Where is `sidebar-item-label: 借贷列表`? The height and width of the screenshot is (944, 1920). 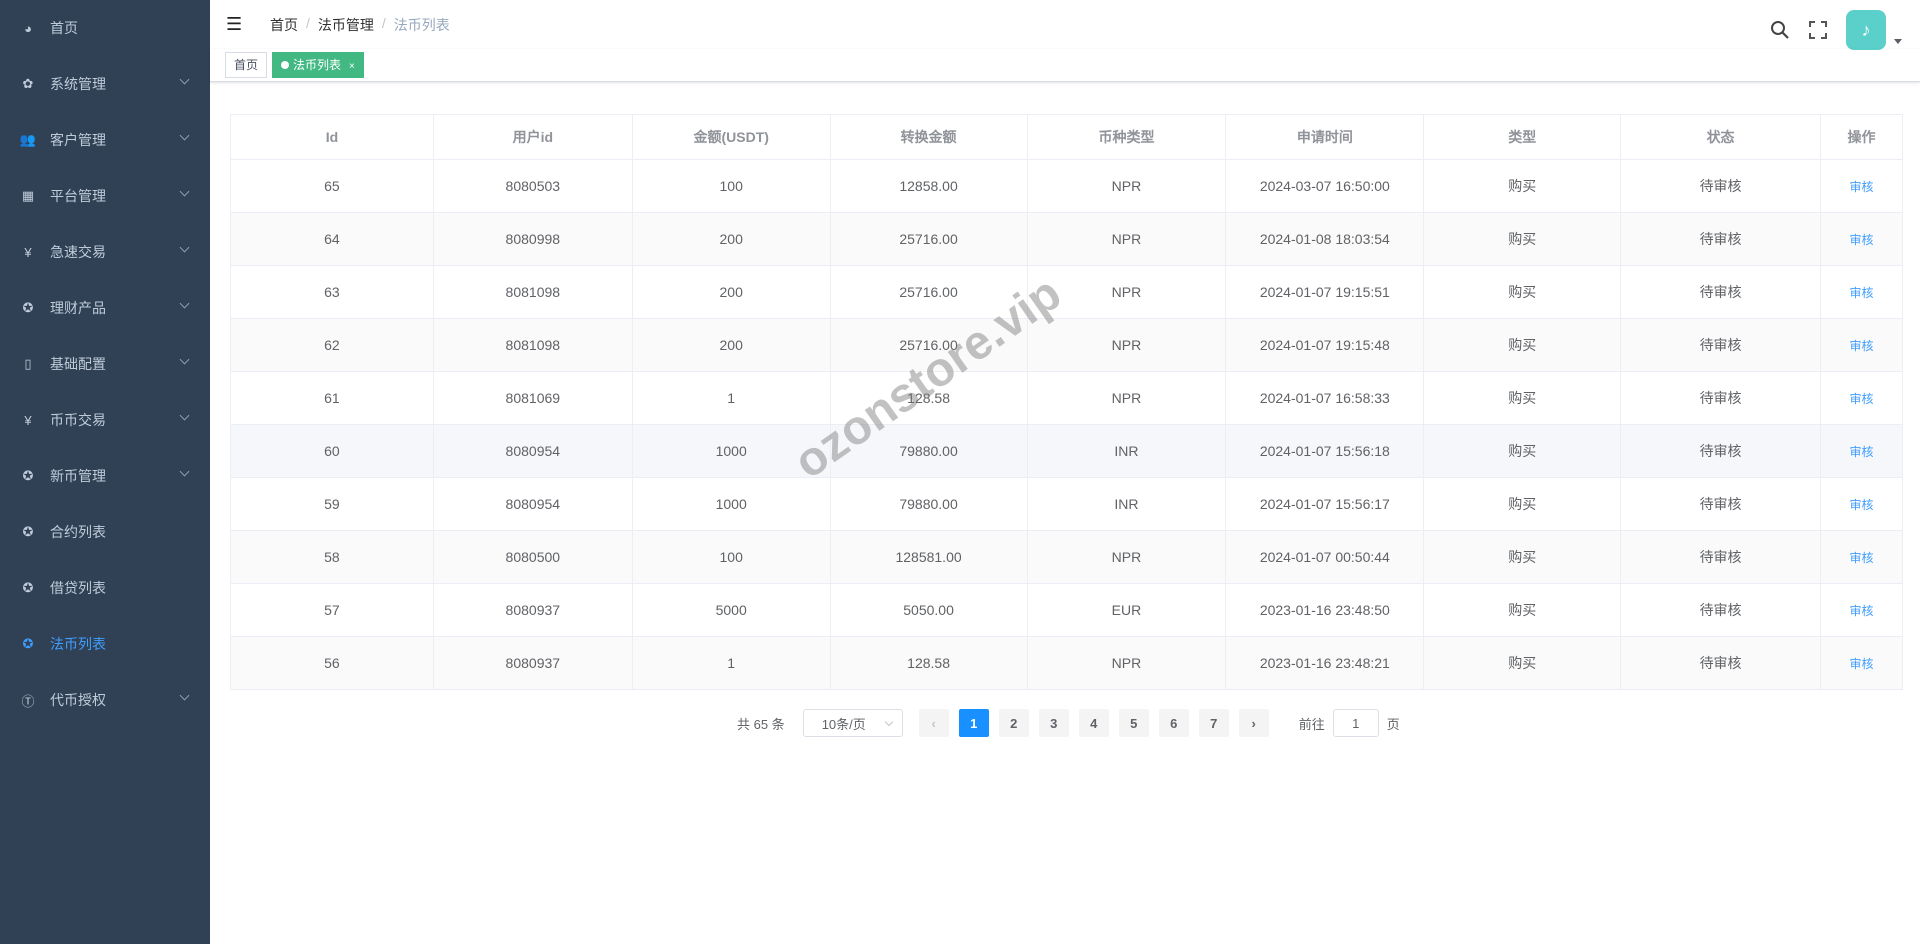
sidebar-item-label: 借贷列表 is located at coordinates (78, 588).